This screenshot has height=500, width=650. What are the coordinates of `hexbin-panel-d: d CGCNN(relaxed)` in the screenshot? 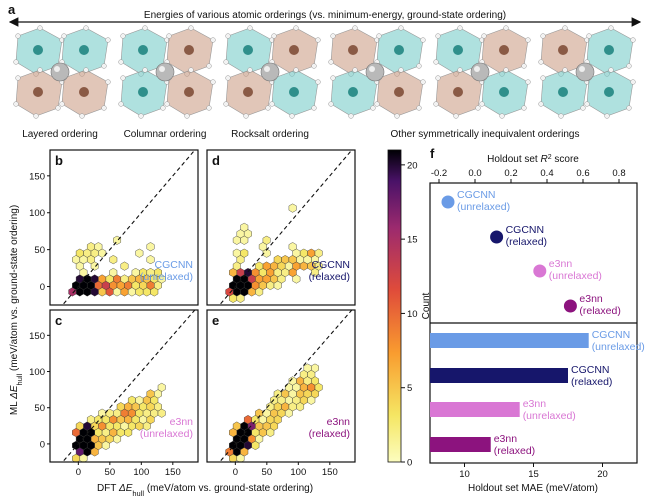 It's located at (281, 227).